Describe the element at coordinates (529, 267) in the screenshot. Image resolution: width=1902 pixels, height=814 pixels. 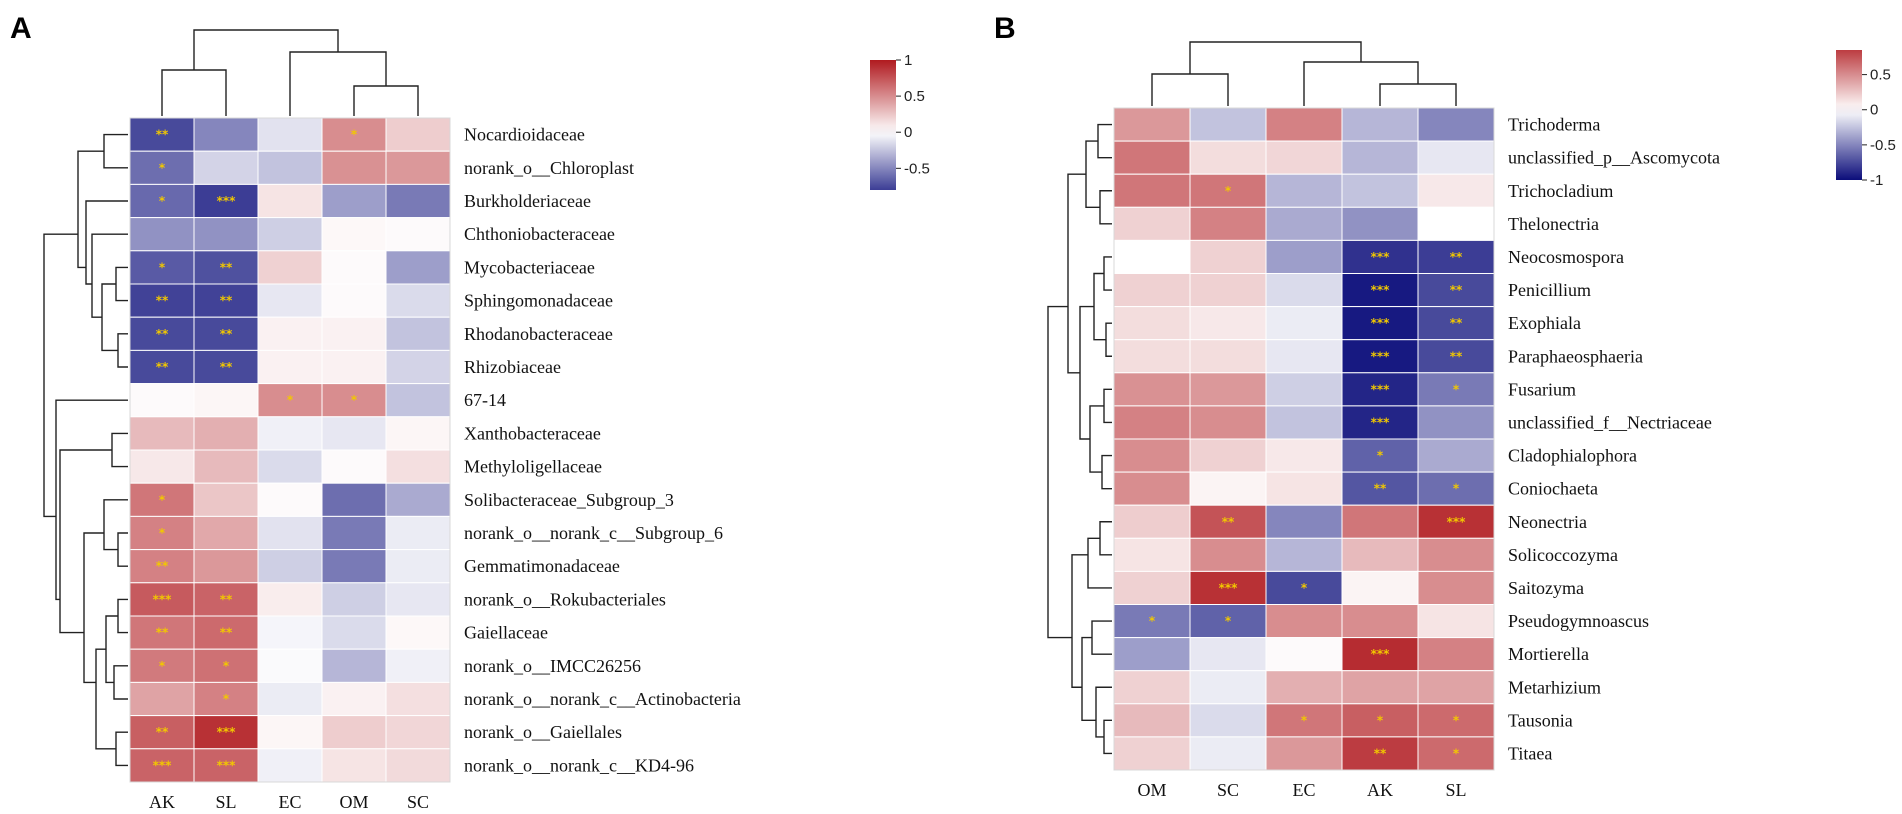
I see `row-label: Mycobacteriaceae` at that location.